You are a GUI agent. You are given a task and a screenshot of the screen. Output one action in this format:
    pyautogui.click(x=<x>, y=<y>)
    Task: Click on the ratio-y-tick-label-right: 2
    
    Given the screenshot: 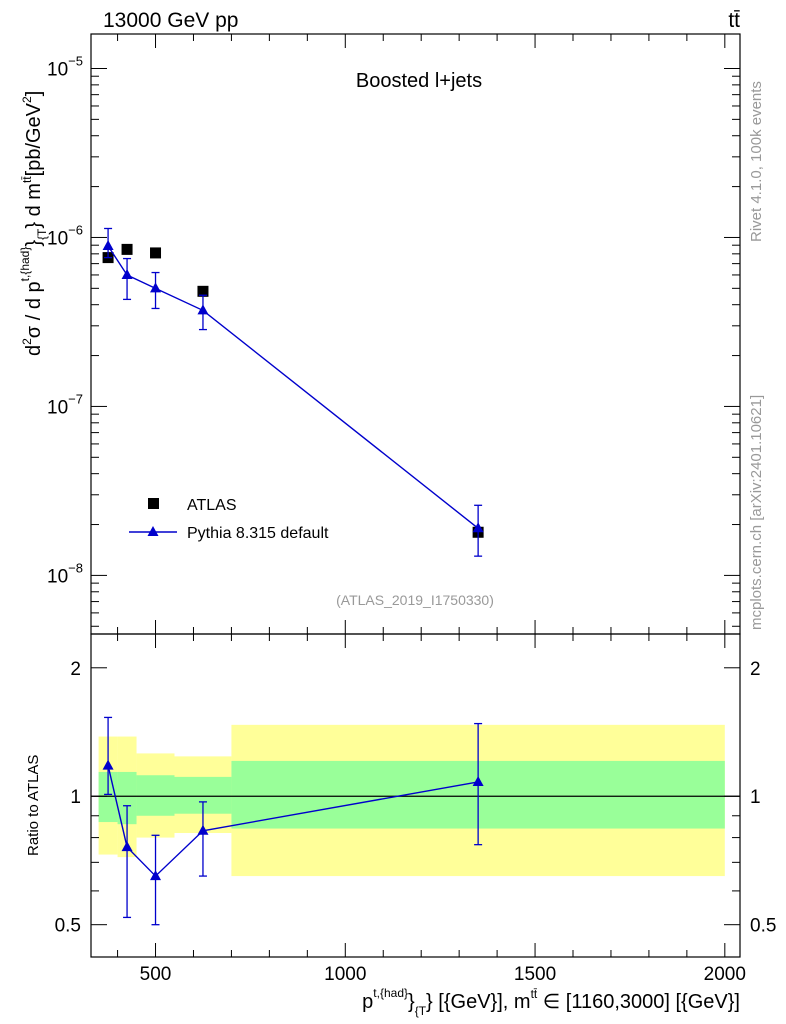 What is the action you would take?
    pyautogui.click(x=755, y=669)
    